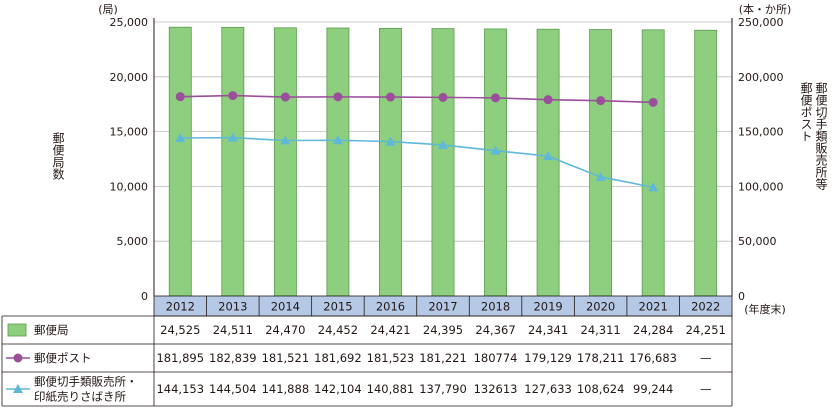 The image size is (836, 408). I want to click on left-tick-label: 15,000, so click(129, 132).